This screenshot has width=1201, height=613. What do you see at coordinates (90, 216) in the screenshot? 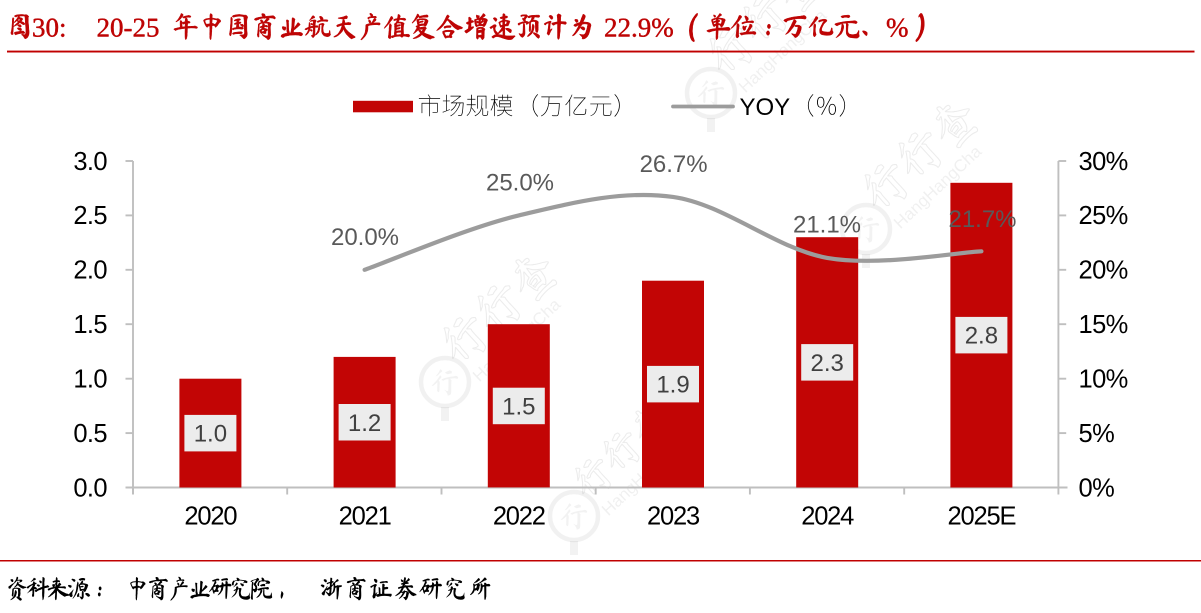
I see `svg-text: 2.5` at bounding box center [90, 216].